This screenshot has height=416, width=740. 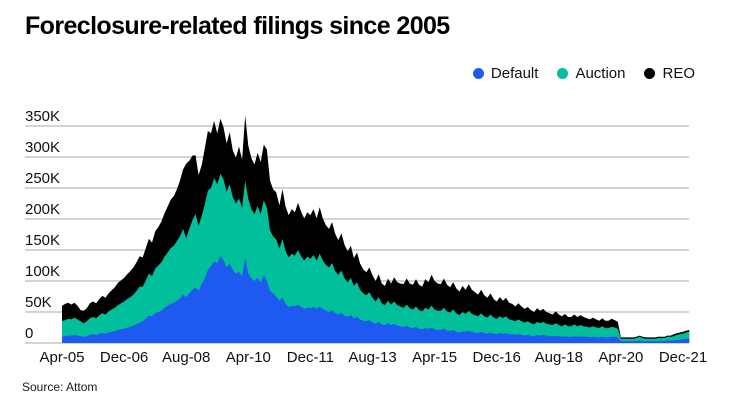 What do you see at coordinates (559, 357) in the screenshot?
I see `x-axis-label: Aug-18` at bounding box center [559, 357].